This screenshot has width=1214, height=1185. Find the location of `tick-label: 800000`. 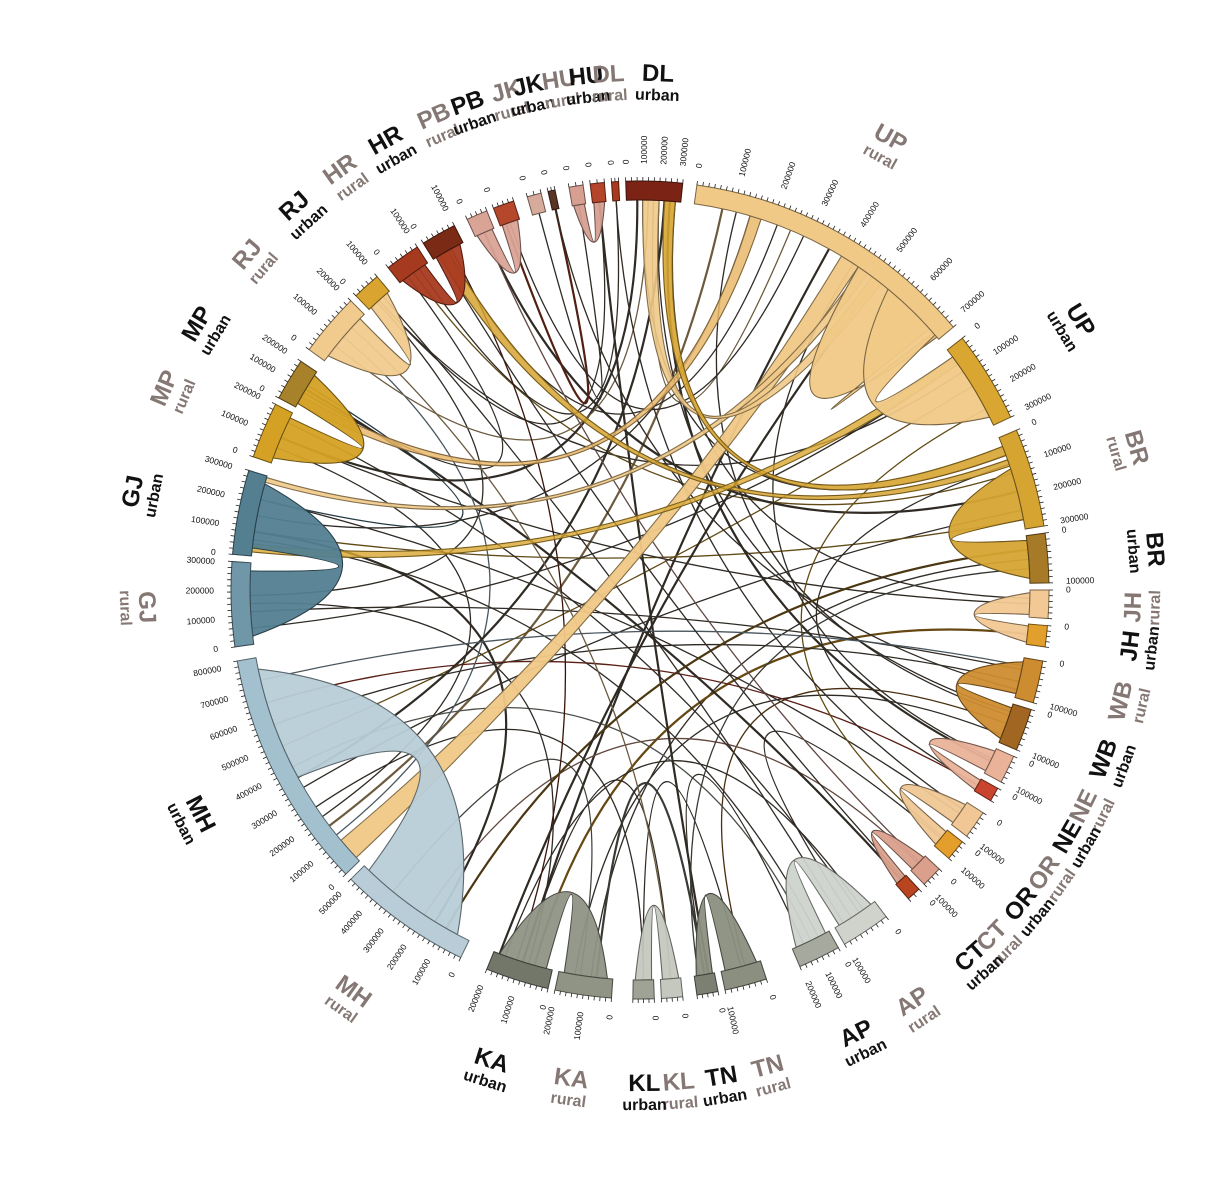

tick-label: 800000 is located at coordinates (207, 670).